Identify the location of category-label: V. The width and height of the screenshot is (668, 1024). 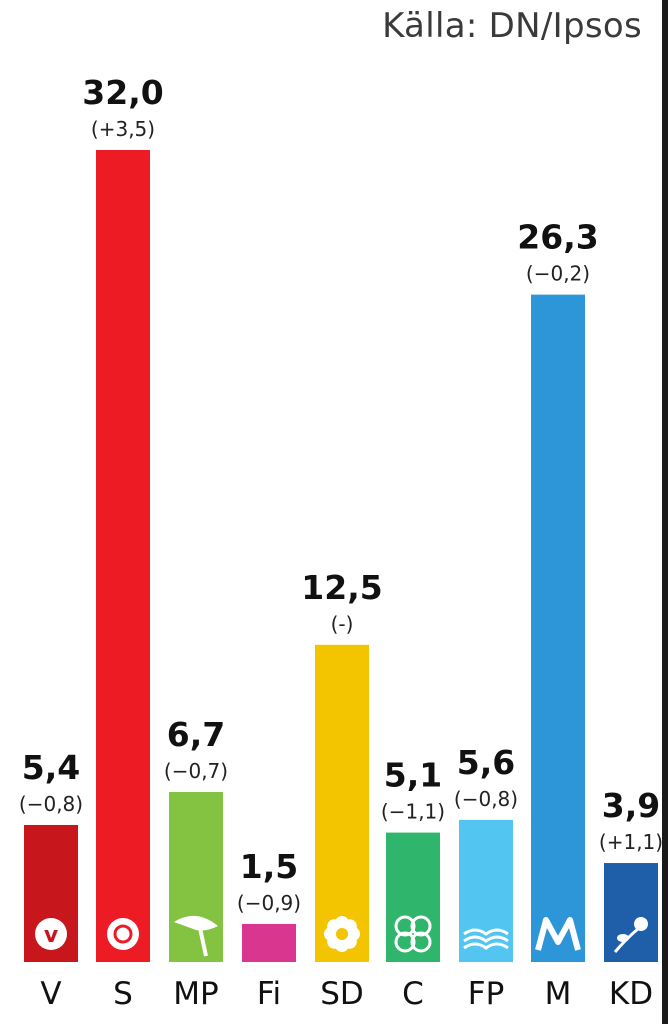
(50, 994).